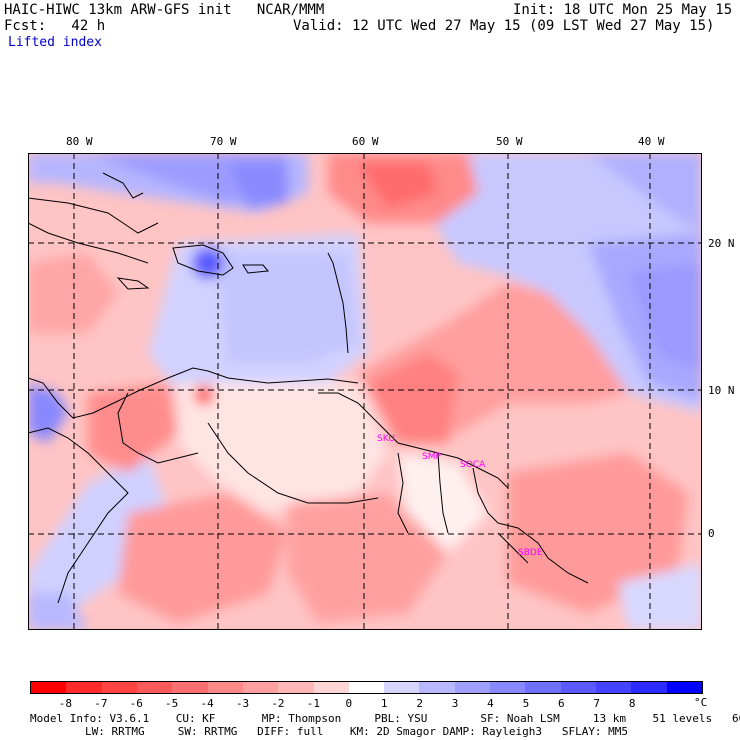  I want to click on lon-label-70w: 70 W, so click(223, 141).